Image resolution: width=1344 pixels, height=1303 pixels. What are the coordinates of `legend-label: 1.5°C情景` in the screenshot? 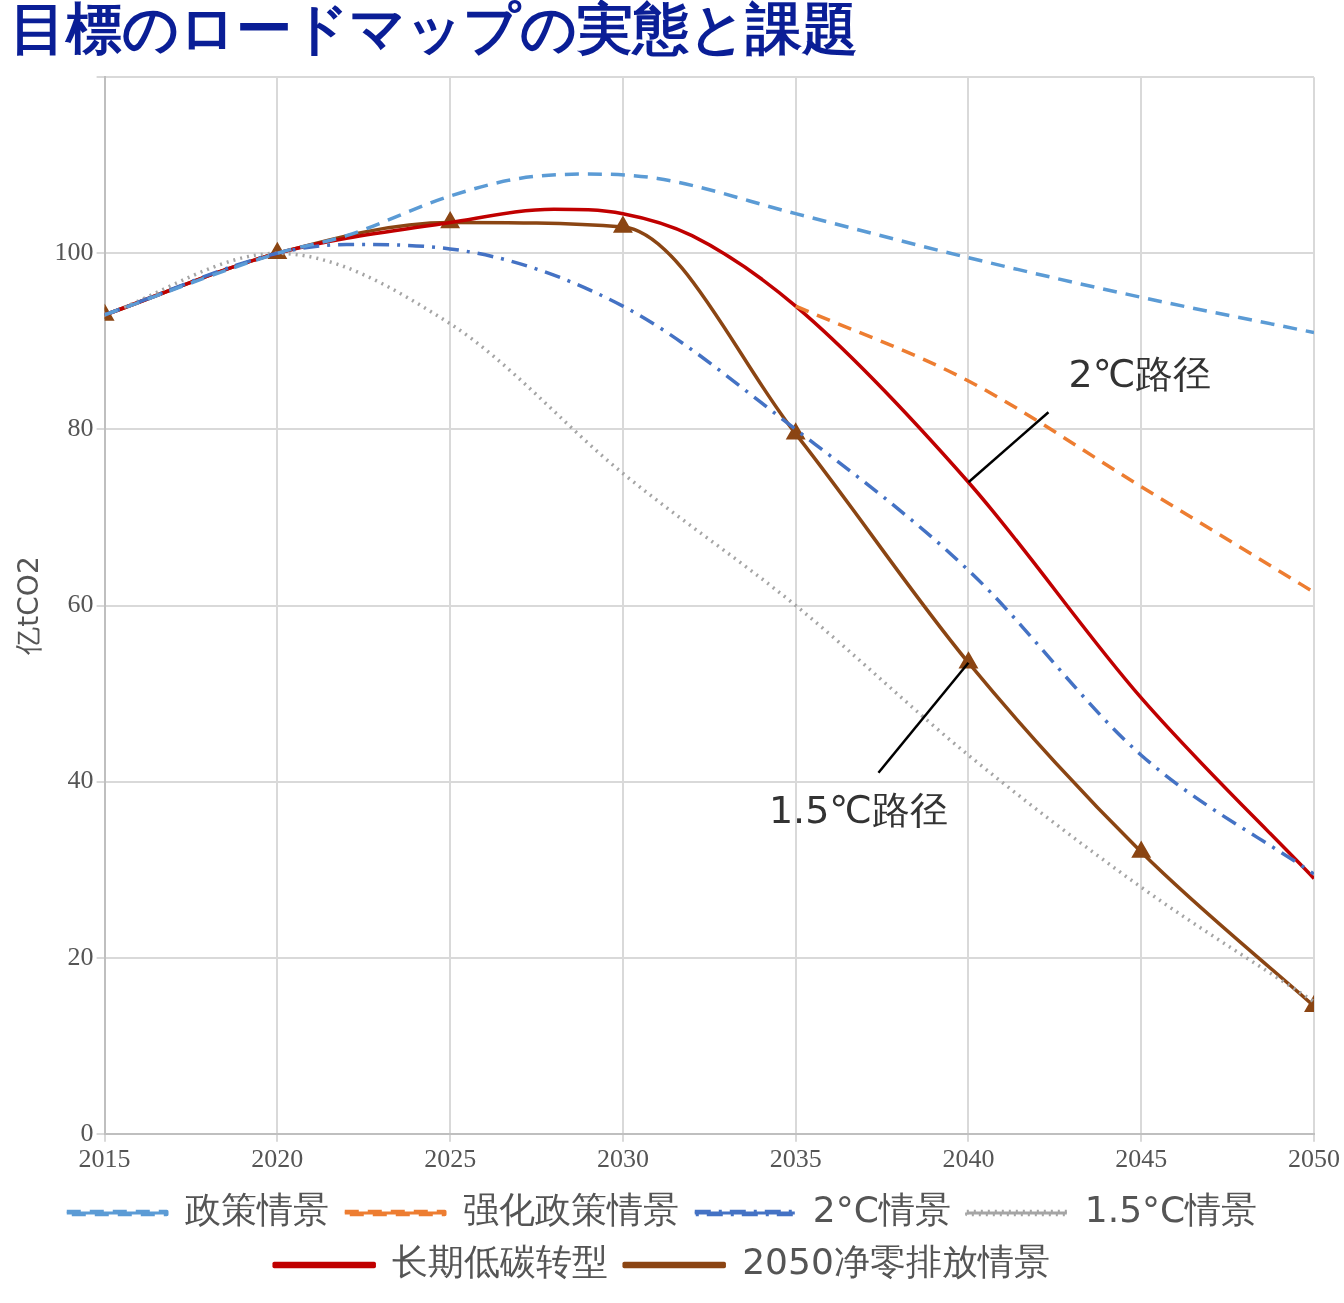 It's located at (1171, 1210).